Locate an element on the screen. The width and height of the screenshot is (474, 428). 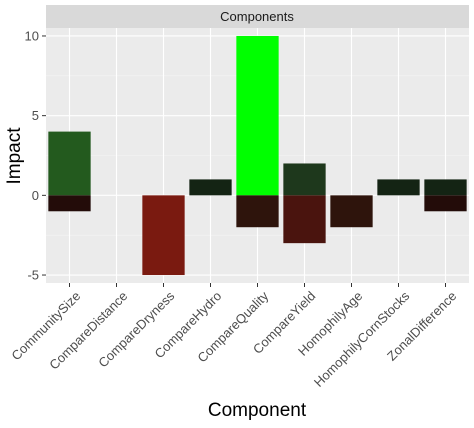
facet-strip is located at coordinates (257, 16).